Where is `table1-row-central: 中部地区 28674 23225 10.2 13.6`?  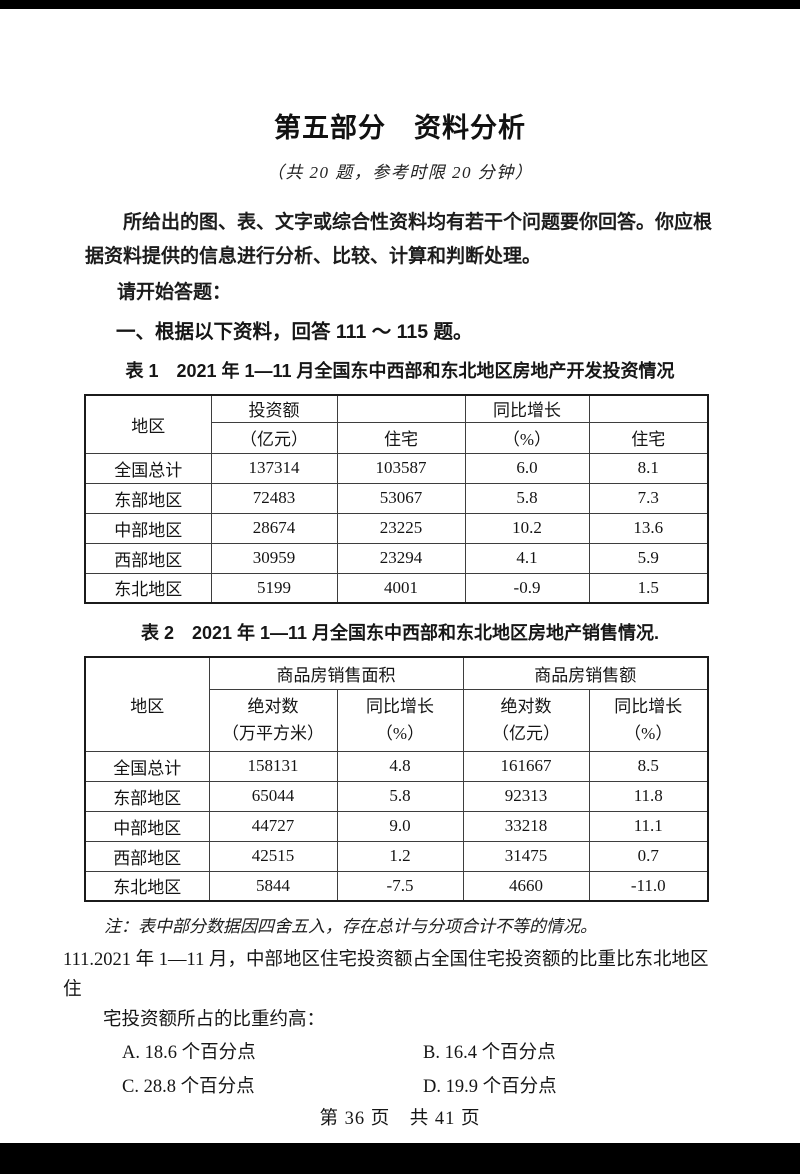 table1-row-central: 中部地区 28674 23225 10.2 13.6 is located at coordinates (396, 528).